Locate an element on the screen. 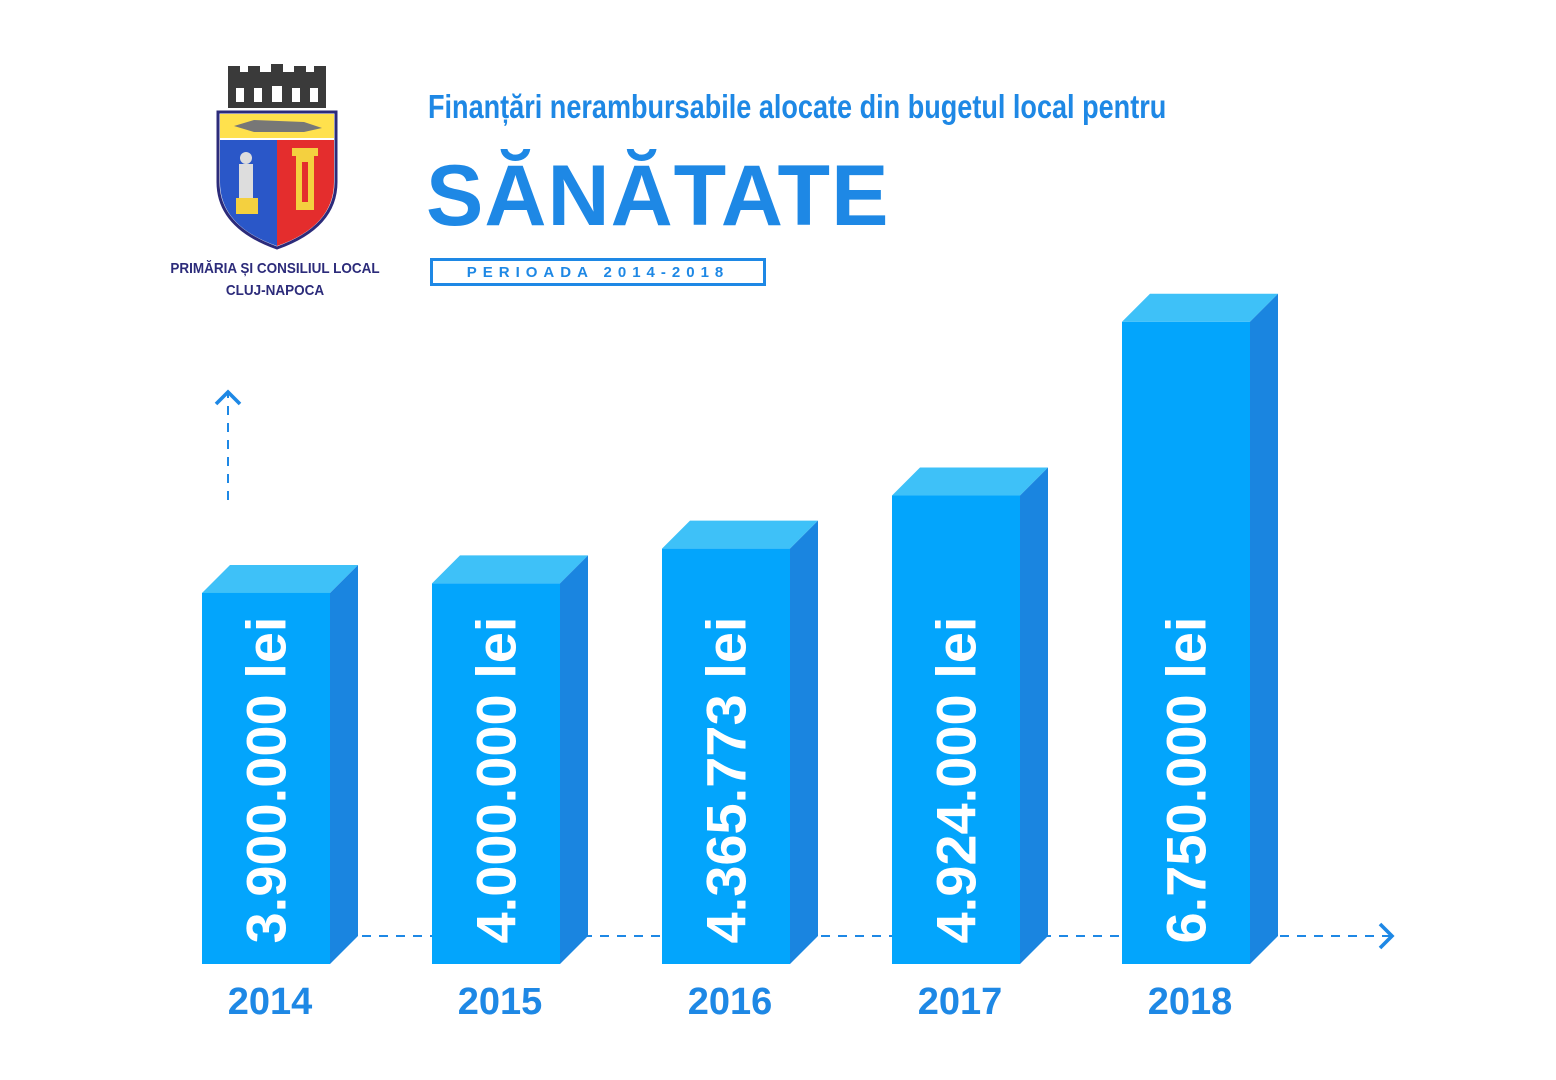  bar-value-label: 4.365.773 lei is located at coordinates (726, 780).